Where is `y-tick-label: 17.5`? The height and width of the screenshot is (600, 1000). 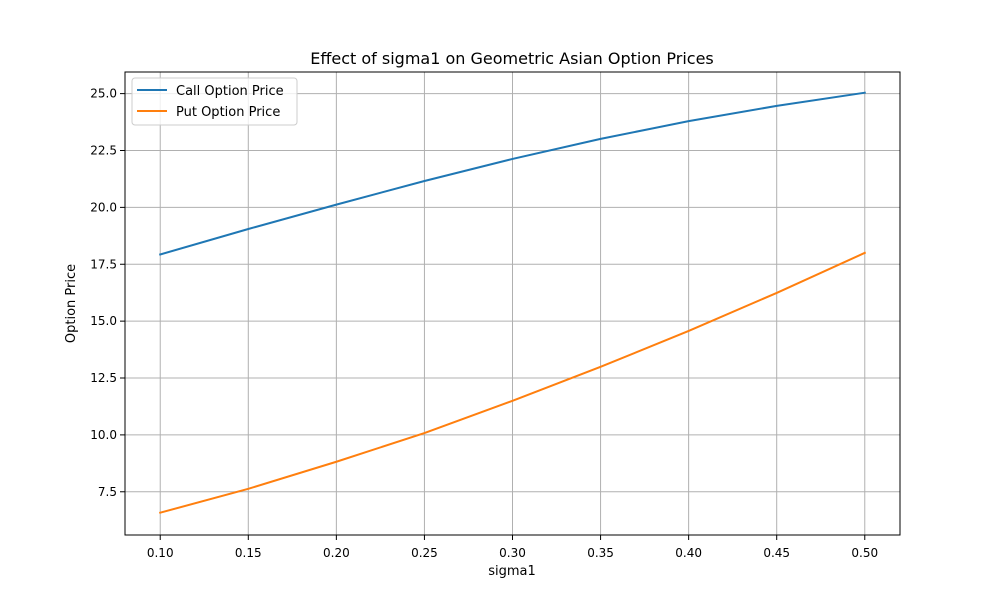
y-tick-label: 17.5 is located at coordinates (103, 264).